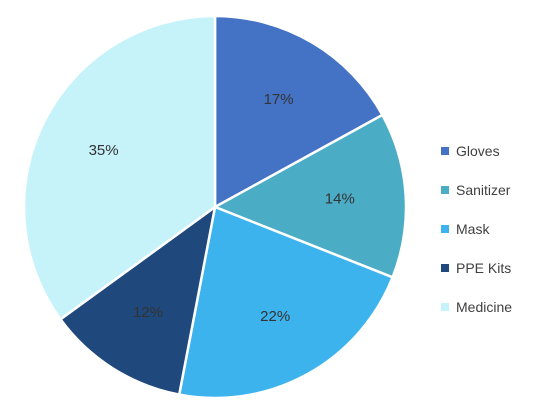 The height and width of the screenshot is (418, 556). I want to click on pie-slice-ppe-kits, so click(138, 300).